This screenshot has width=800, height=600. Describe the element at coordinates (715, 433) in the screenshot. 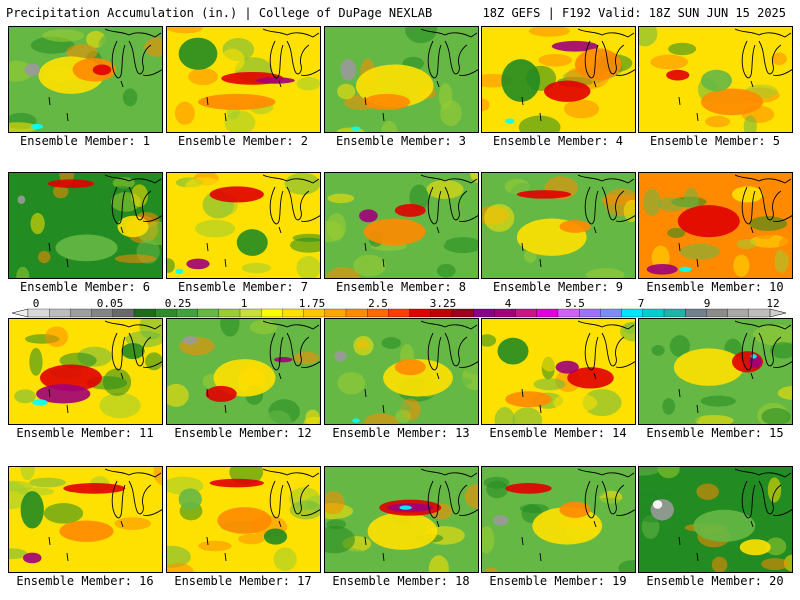

I see `ensemble-member-label: Ensemble Member: 15` at that location.